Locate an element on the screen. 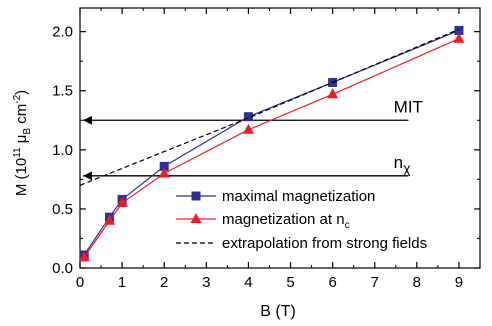 This screenshot has height=326, width=492. annotation-label: MIT is located at coordinates (408, 106).